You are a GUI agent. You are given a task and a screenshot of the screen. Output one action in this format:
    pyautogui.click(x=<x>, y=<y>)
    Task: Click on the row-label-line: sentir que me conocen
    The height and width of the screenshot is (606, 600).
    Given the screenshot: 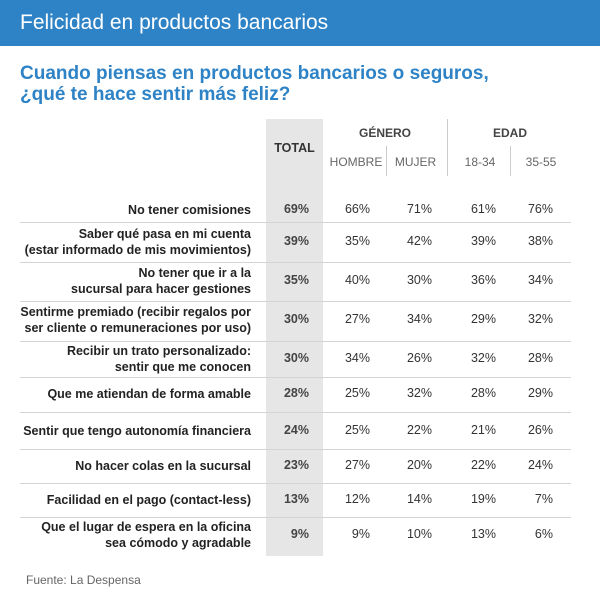 What is the action you would take?
    pyautogui.click(x=182, y=367)
    